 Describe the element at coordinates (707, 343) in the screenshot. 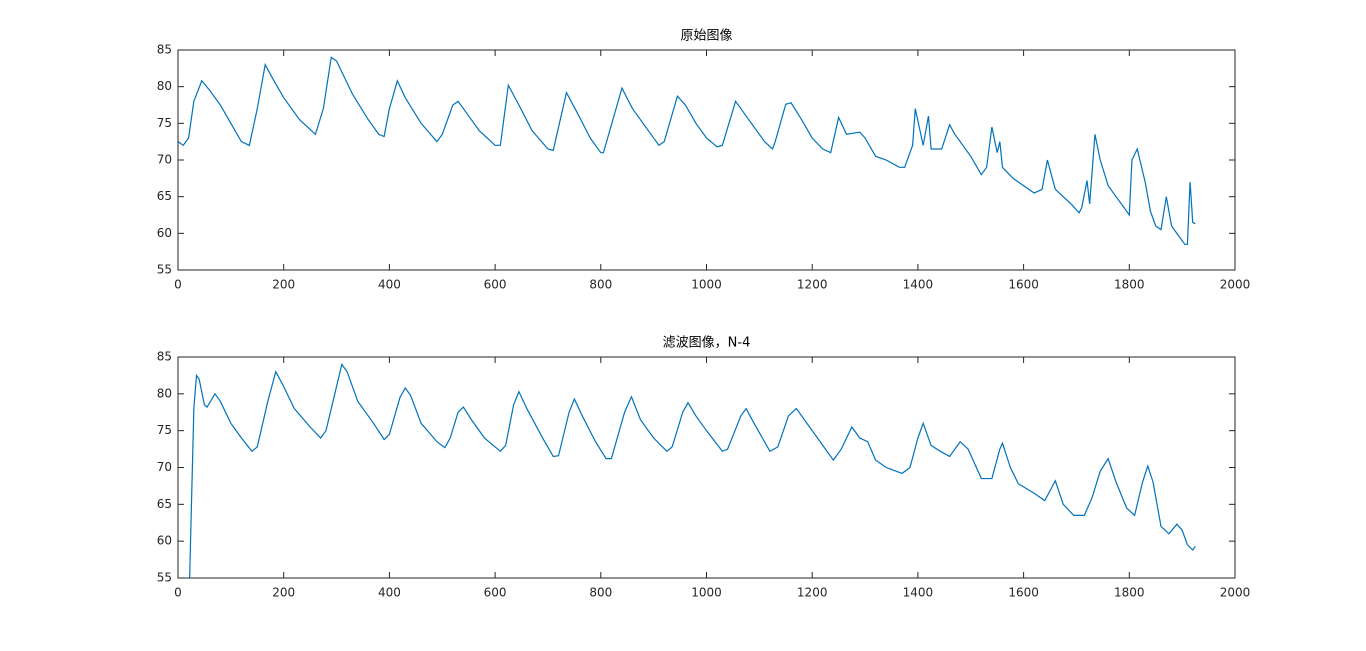

I see `chart-title: 滤波图像，N-4` at that location.